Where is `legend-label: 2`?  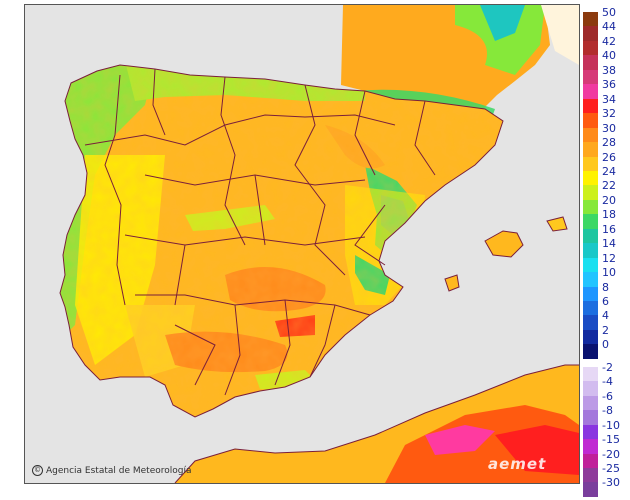 legend-label: 2 is located at coordinates (605, 330).